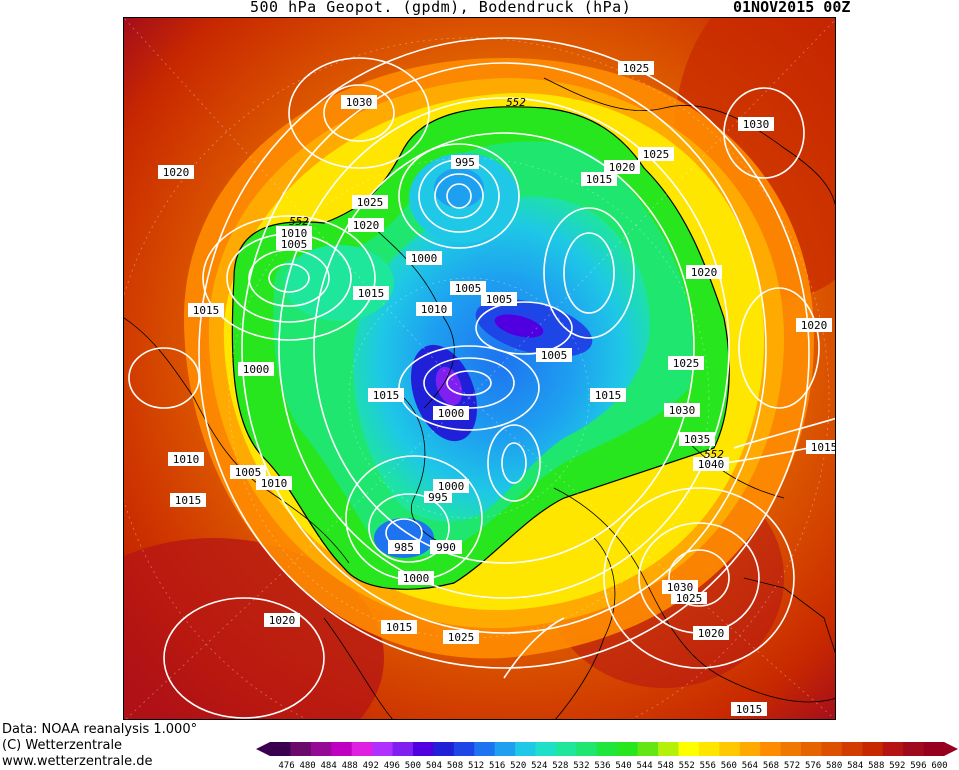 This screenshot has height=770, width=959. What do you see at coordinates (607, 749) in the screenshot?
I see `colorbar-swatches` at bounding box center [607, 749].